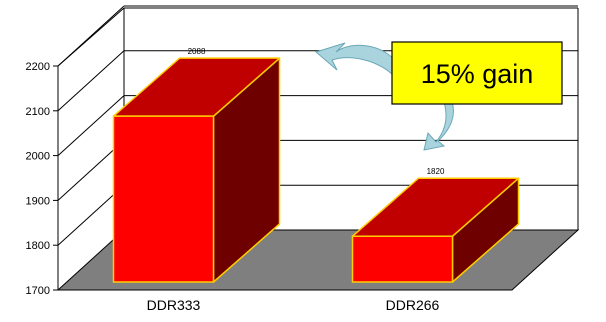 The width and height of the screenshot is (606, 322). Describe the element at coordinates (38, 291) in the screenshot. I see `y-tick-label: 1700` at that location.